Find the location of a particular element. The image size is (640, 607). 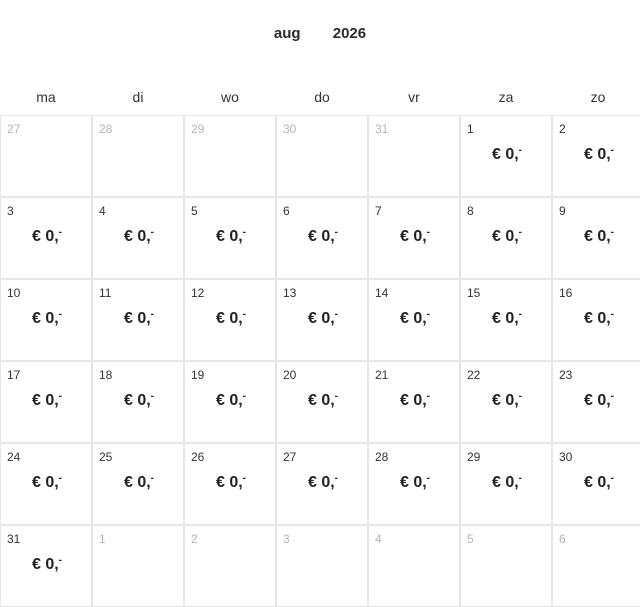

calendar-day: 27 € 0,- is located at coordinates (322, 484).